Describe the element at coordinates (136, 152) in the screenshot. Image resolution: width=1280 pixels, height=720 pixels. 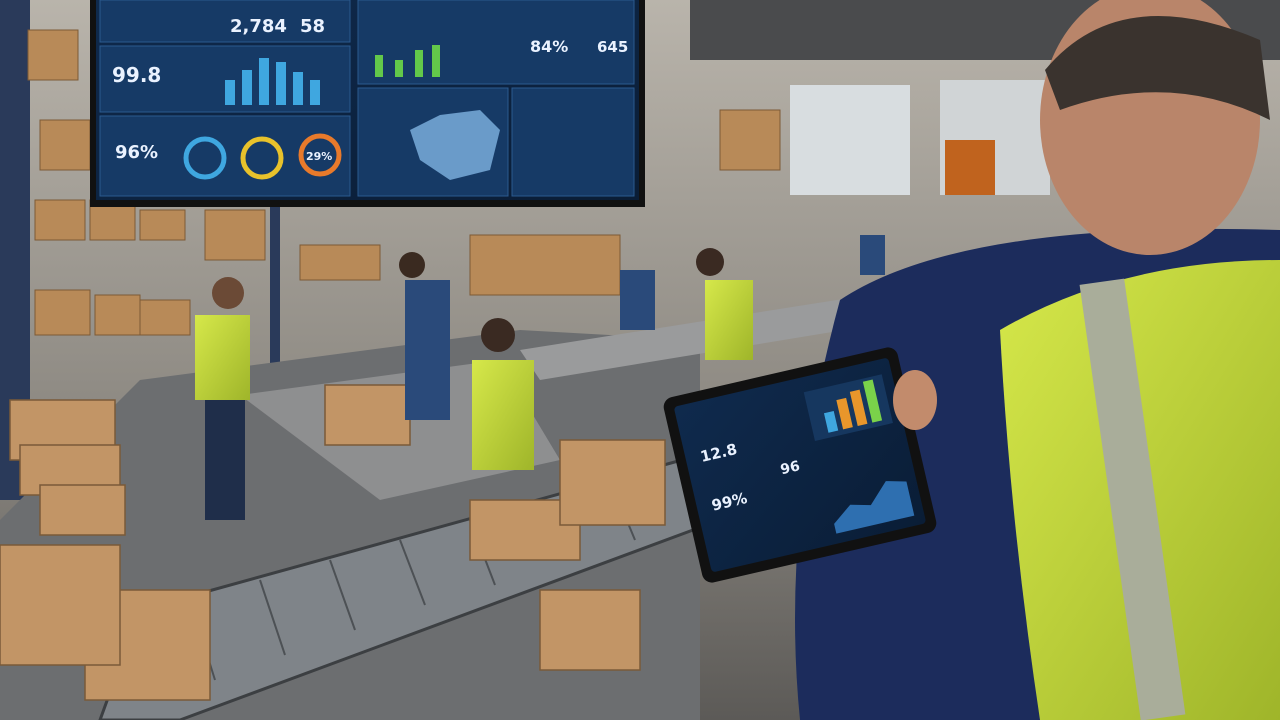
I see `screen-kpi: 96%` at that location.